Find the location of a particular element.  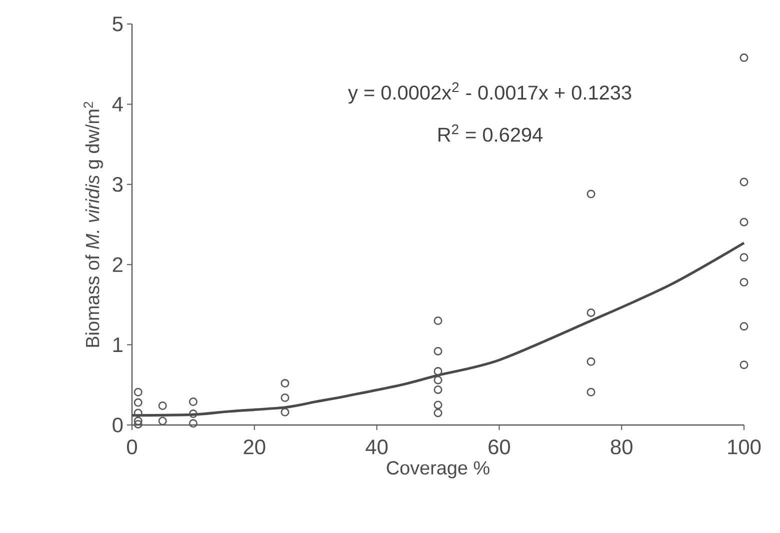

y-tick-label: 5 is located at coordinates (117, 24).